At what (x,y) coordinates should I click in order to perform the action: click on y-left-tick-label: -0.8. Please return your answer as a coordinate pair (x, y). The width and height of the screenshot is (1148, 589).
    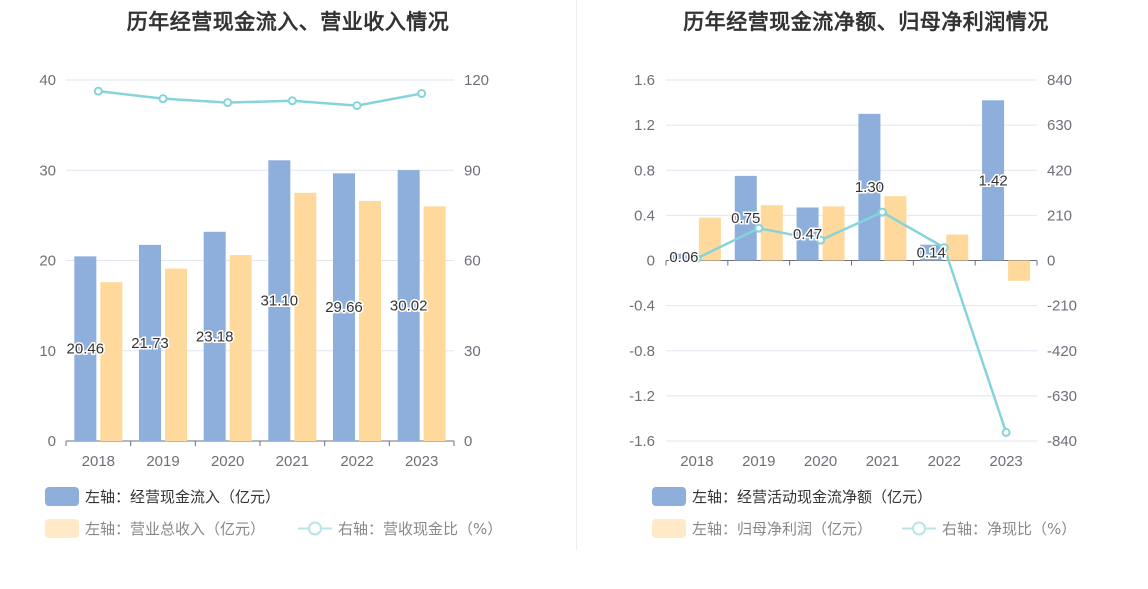
    Looking at the image, I should click on (642, 351).